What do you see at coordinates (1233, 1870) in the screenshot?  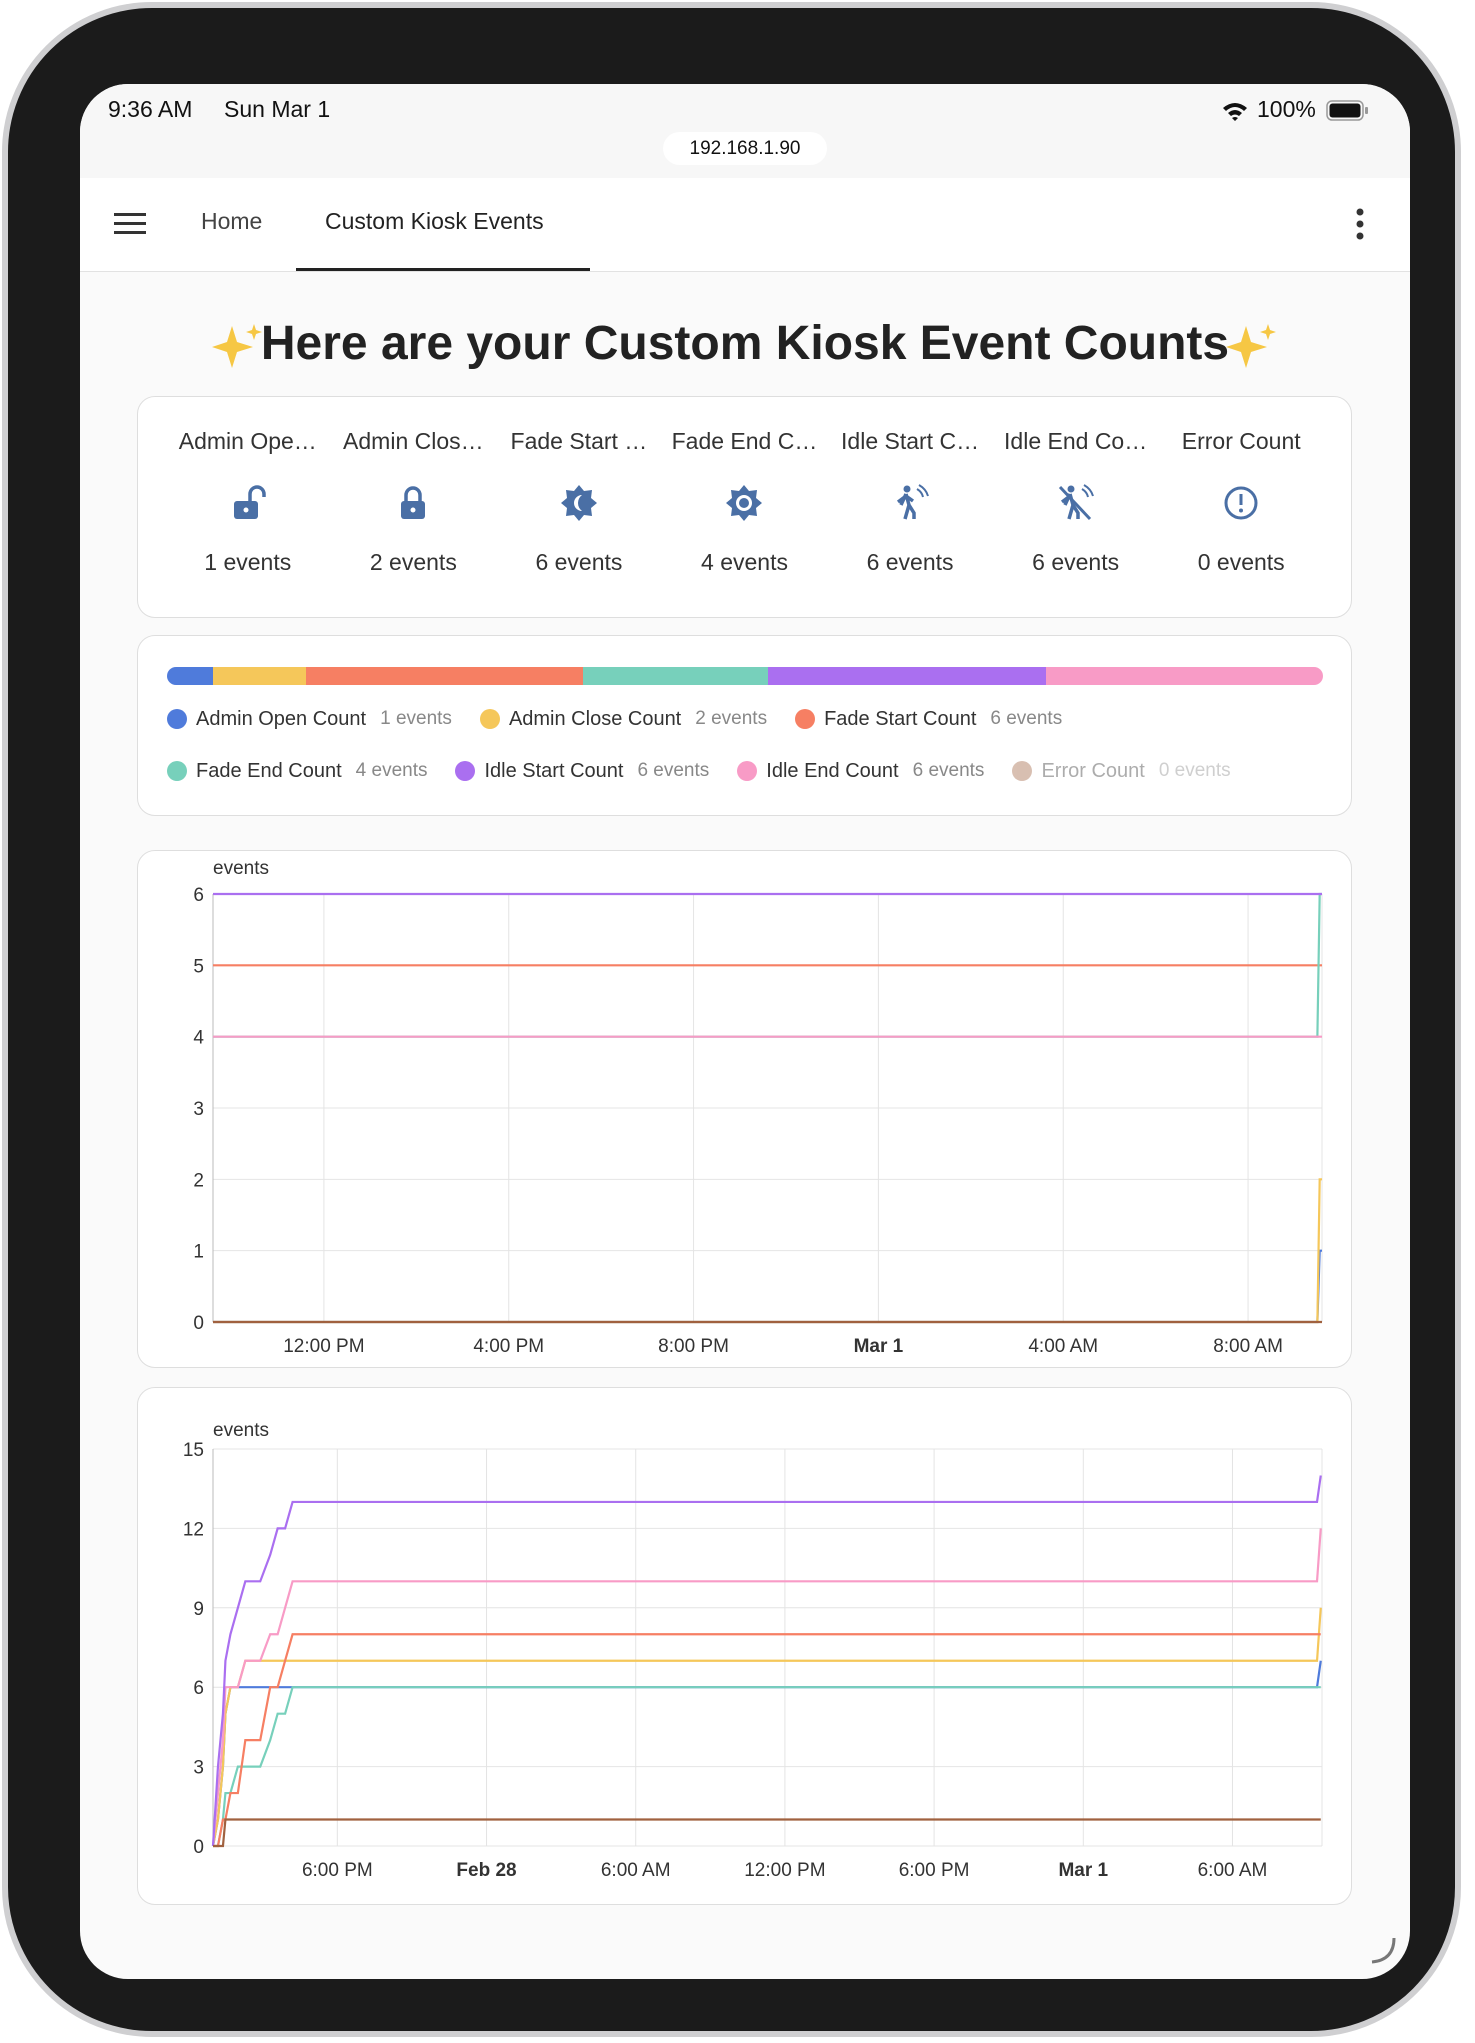 I see `x-tick-label: 6:00 AM` at bounding box center [1233, 1870].